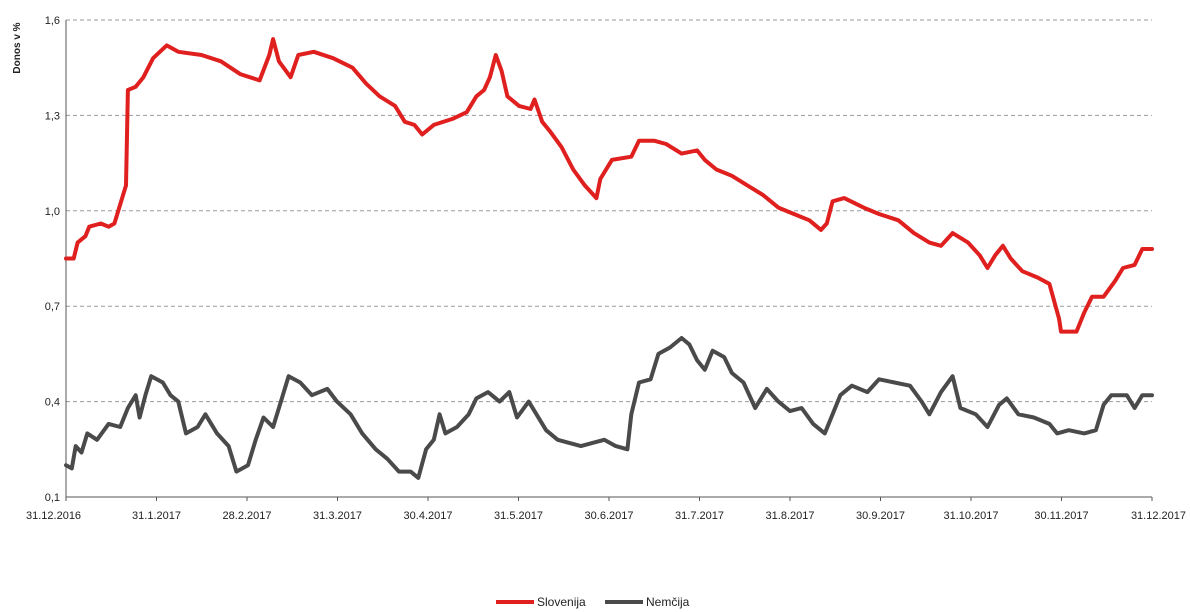  What do you see at coordinates (518, 516) in the screenshot?
I see `x-tick-label: 31.5.2017` at bounding box center [518, 516].